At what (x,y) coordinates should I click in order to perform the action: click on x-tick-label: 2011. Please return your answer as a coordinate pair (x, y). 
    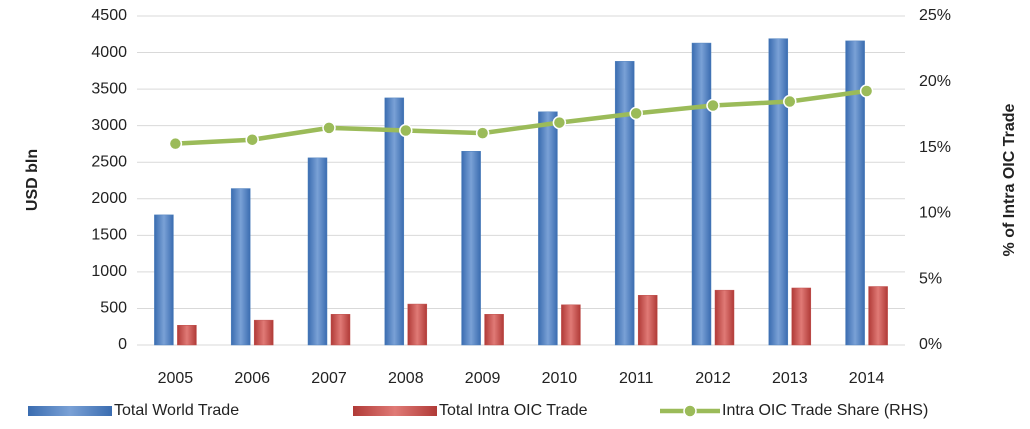
    Looking at the image, I should click on (636, 378).